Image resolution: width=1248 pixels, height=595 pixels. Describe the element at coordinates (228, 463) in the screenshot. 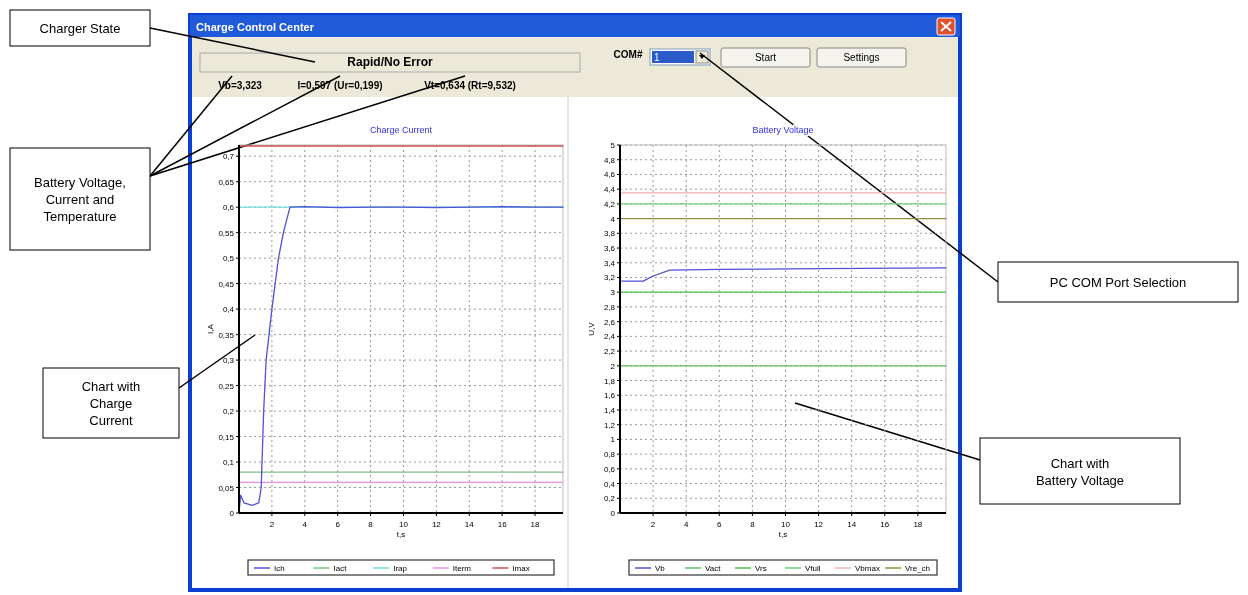

I see `y-tick-label: 0,1` at that location.